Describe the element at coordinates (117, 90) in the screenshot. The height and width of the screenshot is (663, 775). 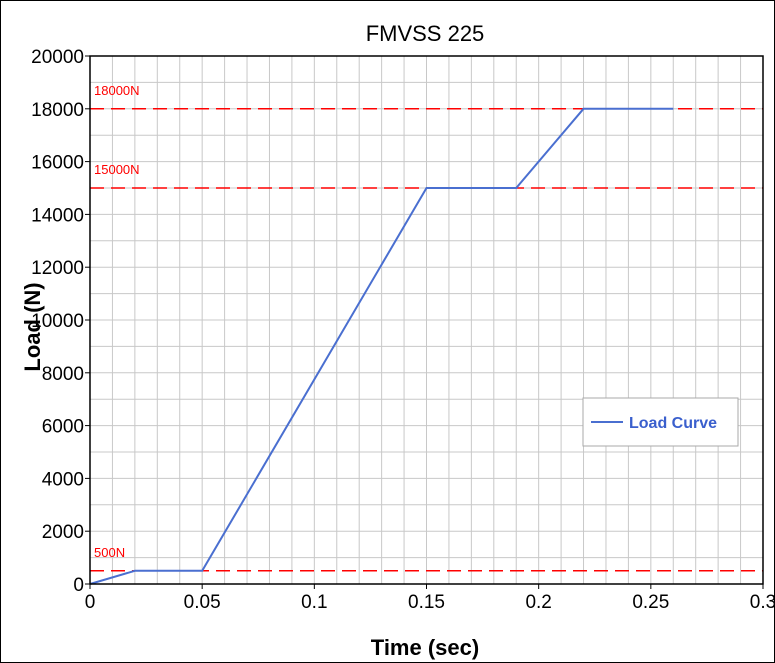
I see `reference-line-label: 18000N` at that location.